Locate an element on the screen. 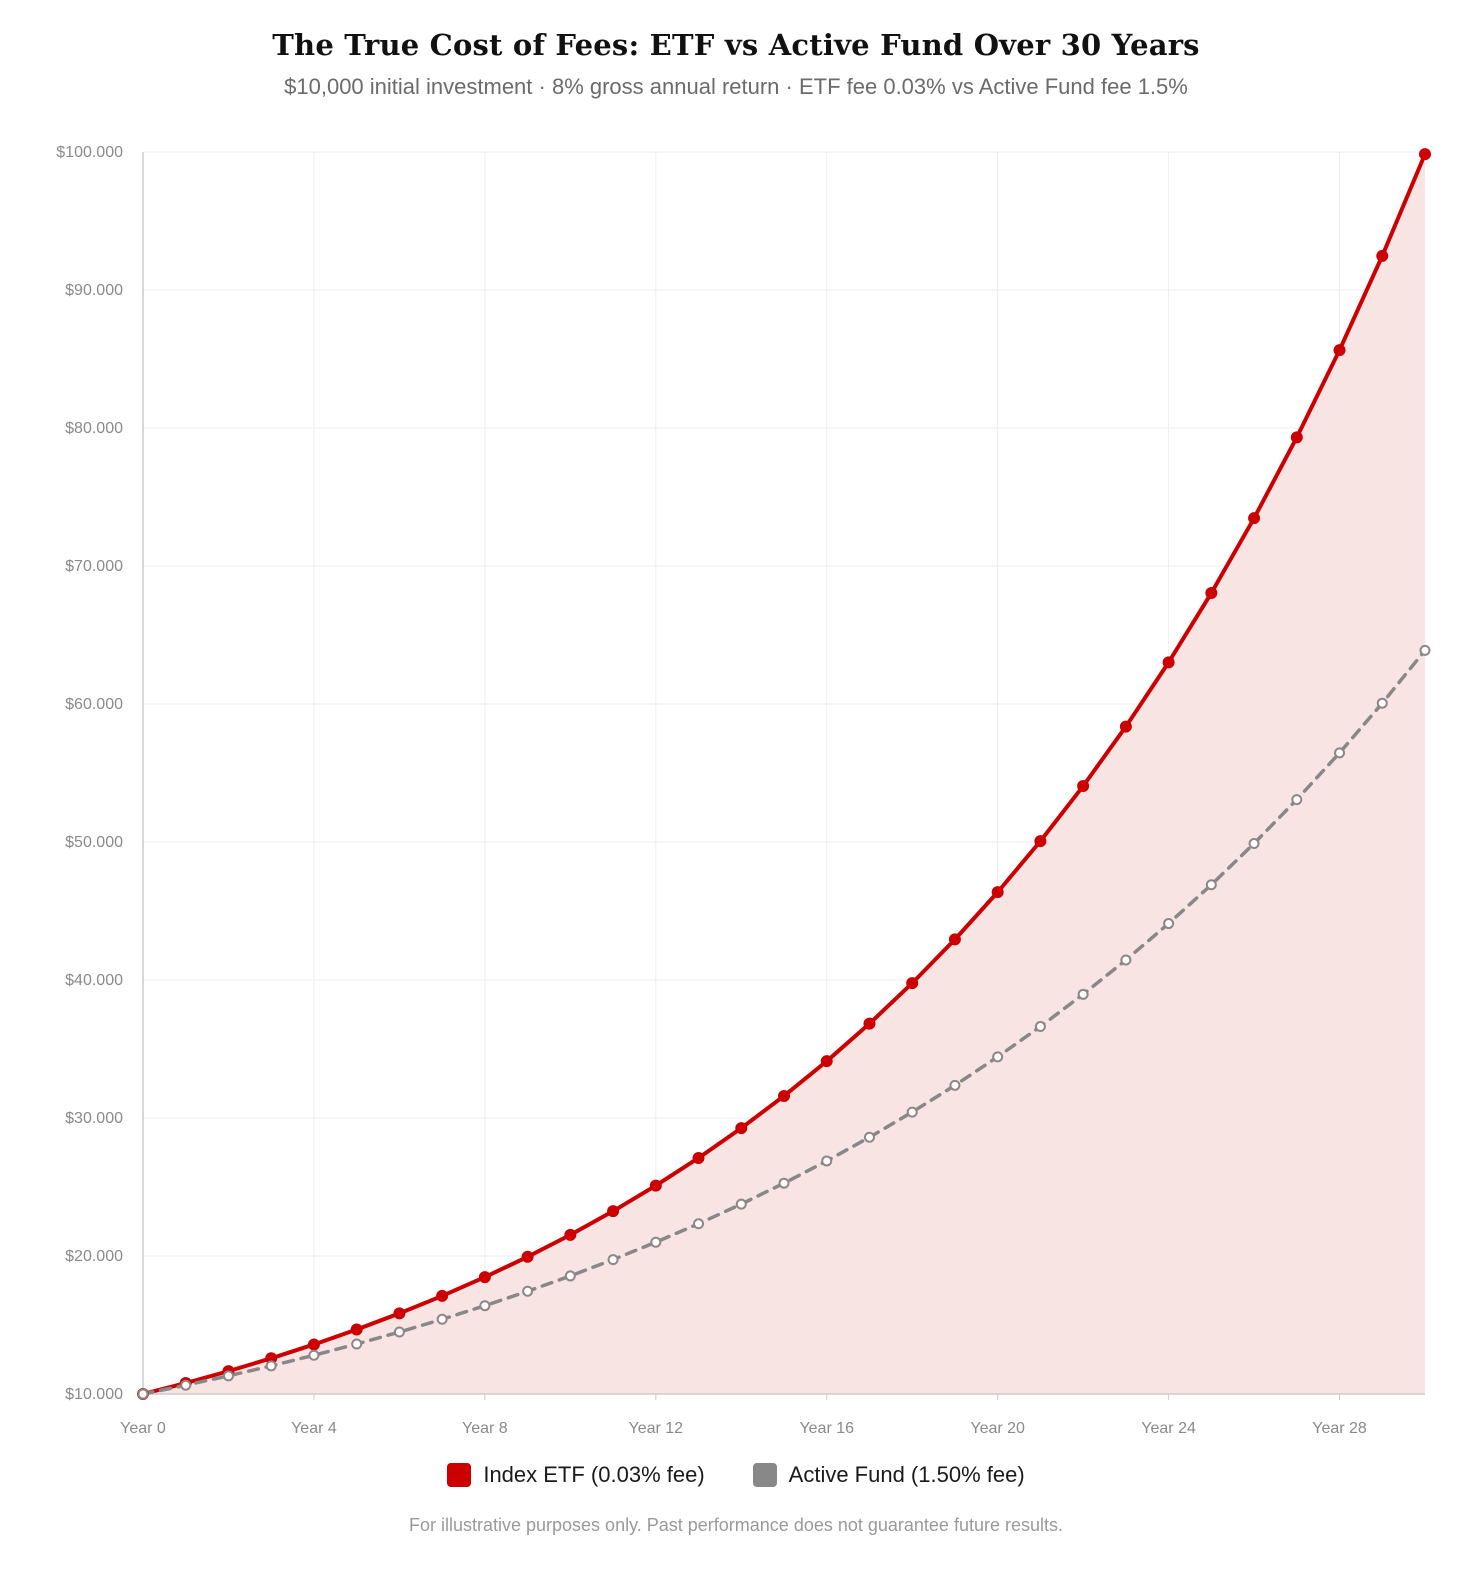 The image size is (1472, 1570). legend-swatch-active is located at coordinates (764, 1475).